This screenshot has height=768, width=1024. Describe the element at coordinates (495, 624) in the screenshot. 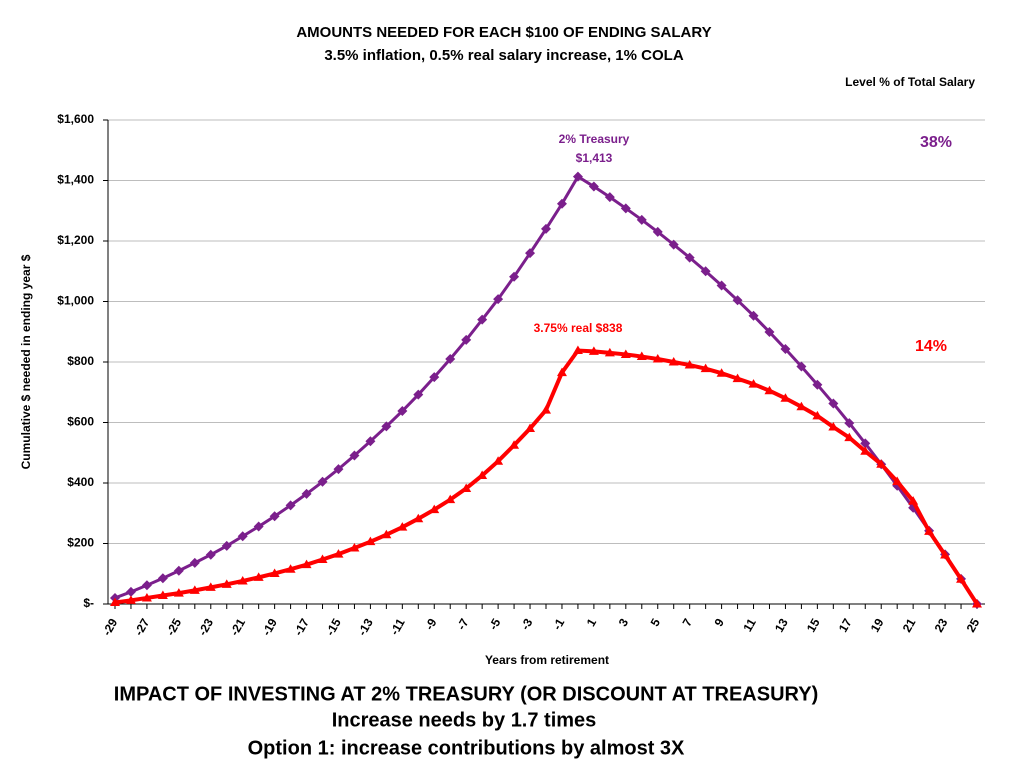

I see `x-tick-label: -5` at that location.